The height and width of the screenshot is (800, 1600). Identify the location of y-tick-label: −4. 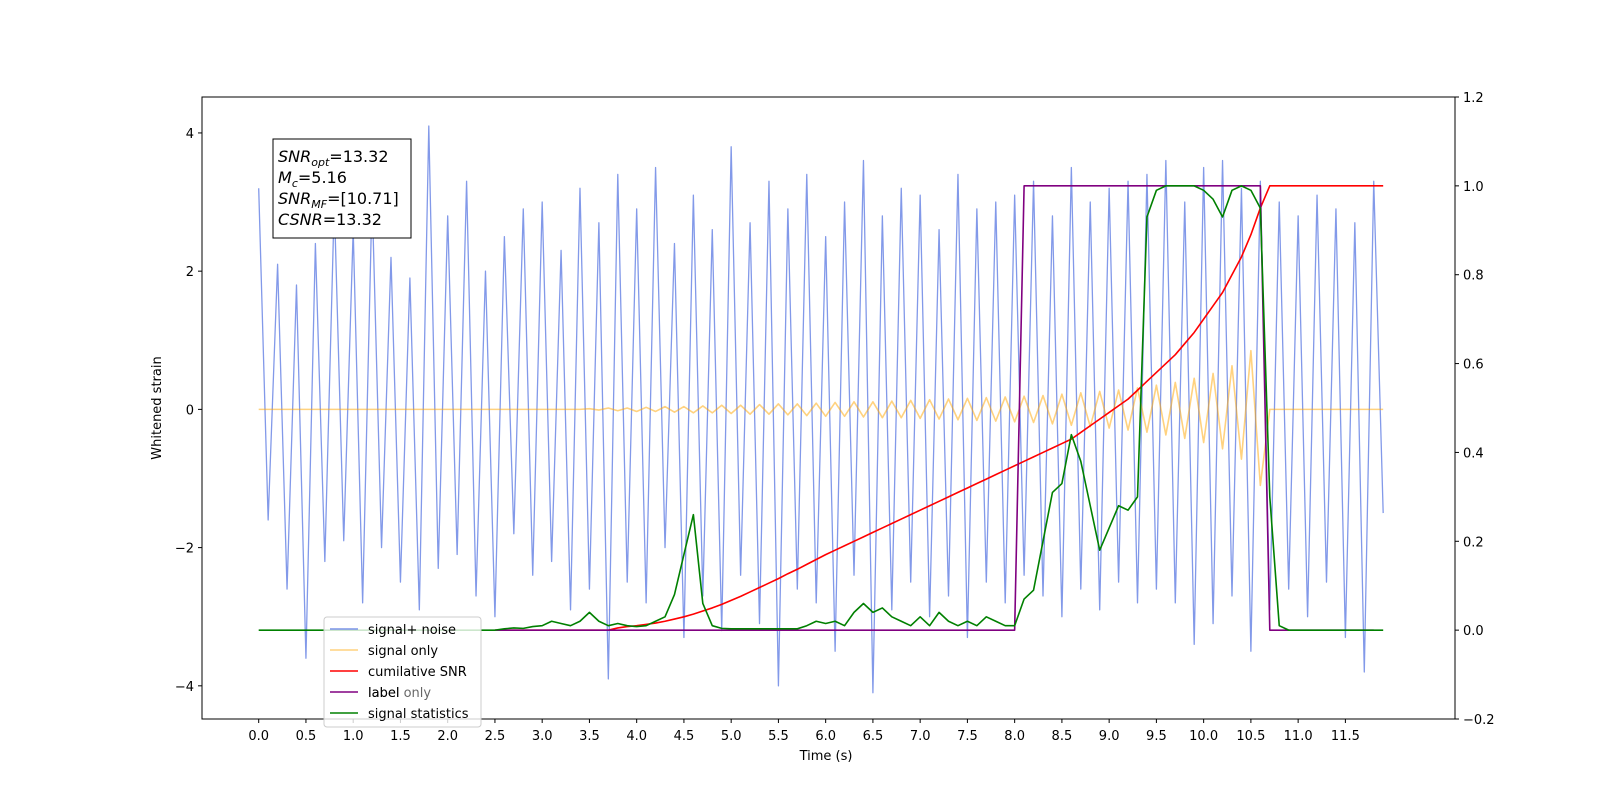
(184, 687).